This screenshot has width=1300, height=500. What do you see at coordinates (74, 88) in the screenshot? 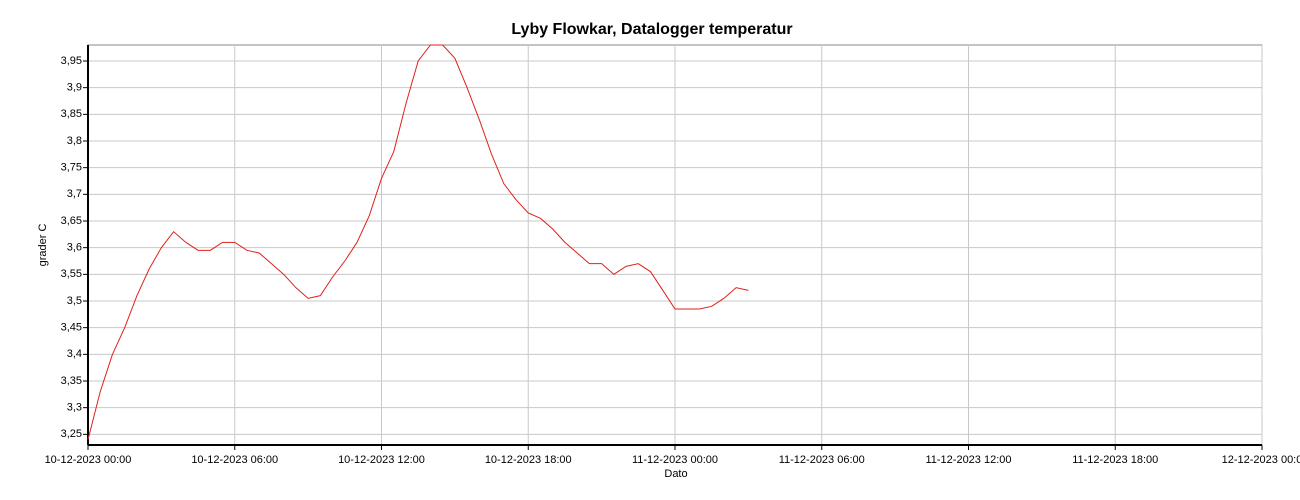
I see `y-tick-label: 3,9` at bounding box center [74, 88].